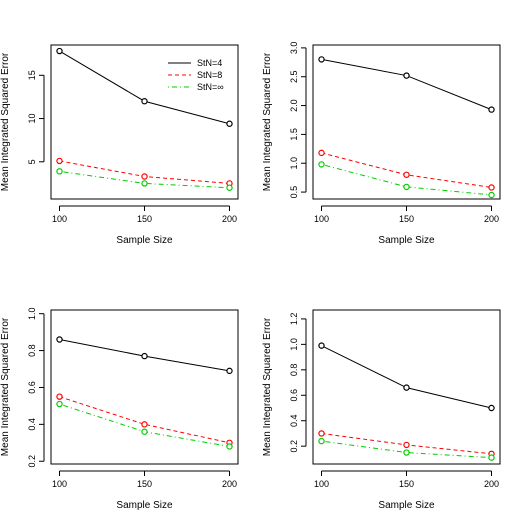 This screenshot has width=525, height=525. Describe the element at coordinates (298, 383) in the screenshot. I see `y-axis: 0.2 0.4 0.6 0.8 1.0 1.2` at that location.